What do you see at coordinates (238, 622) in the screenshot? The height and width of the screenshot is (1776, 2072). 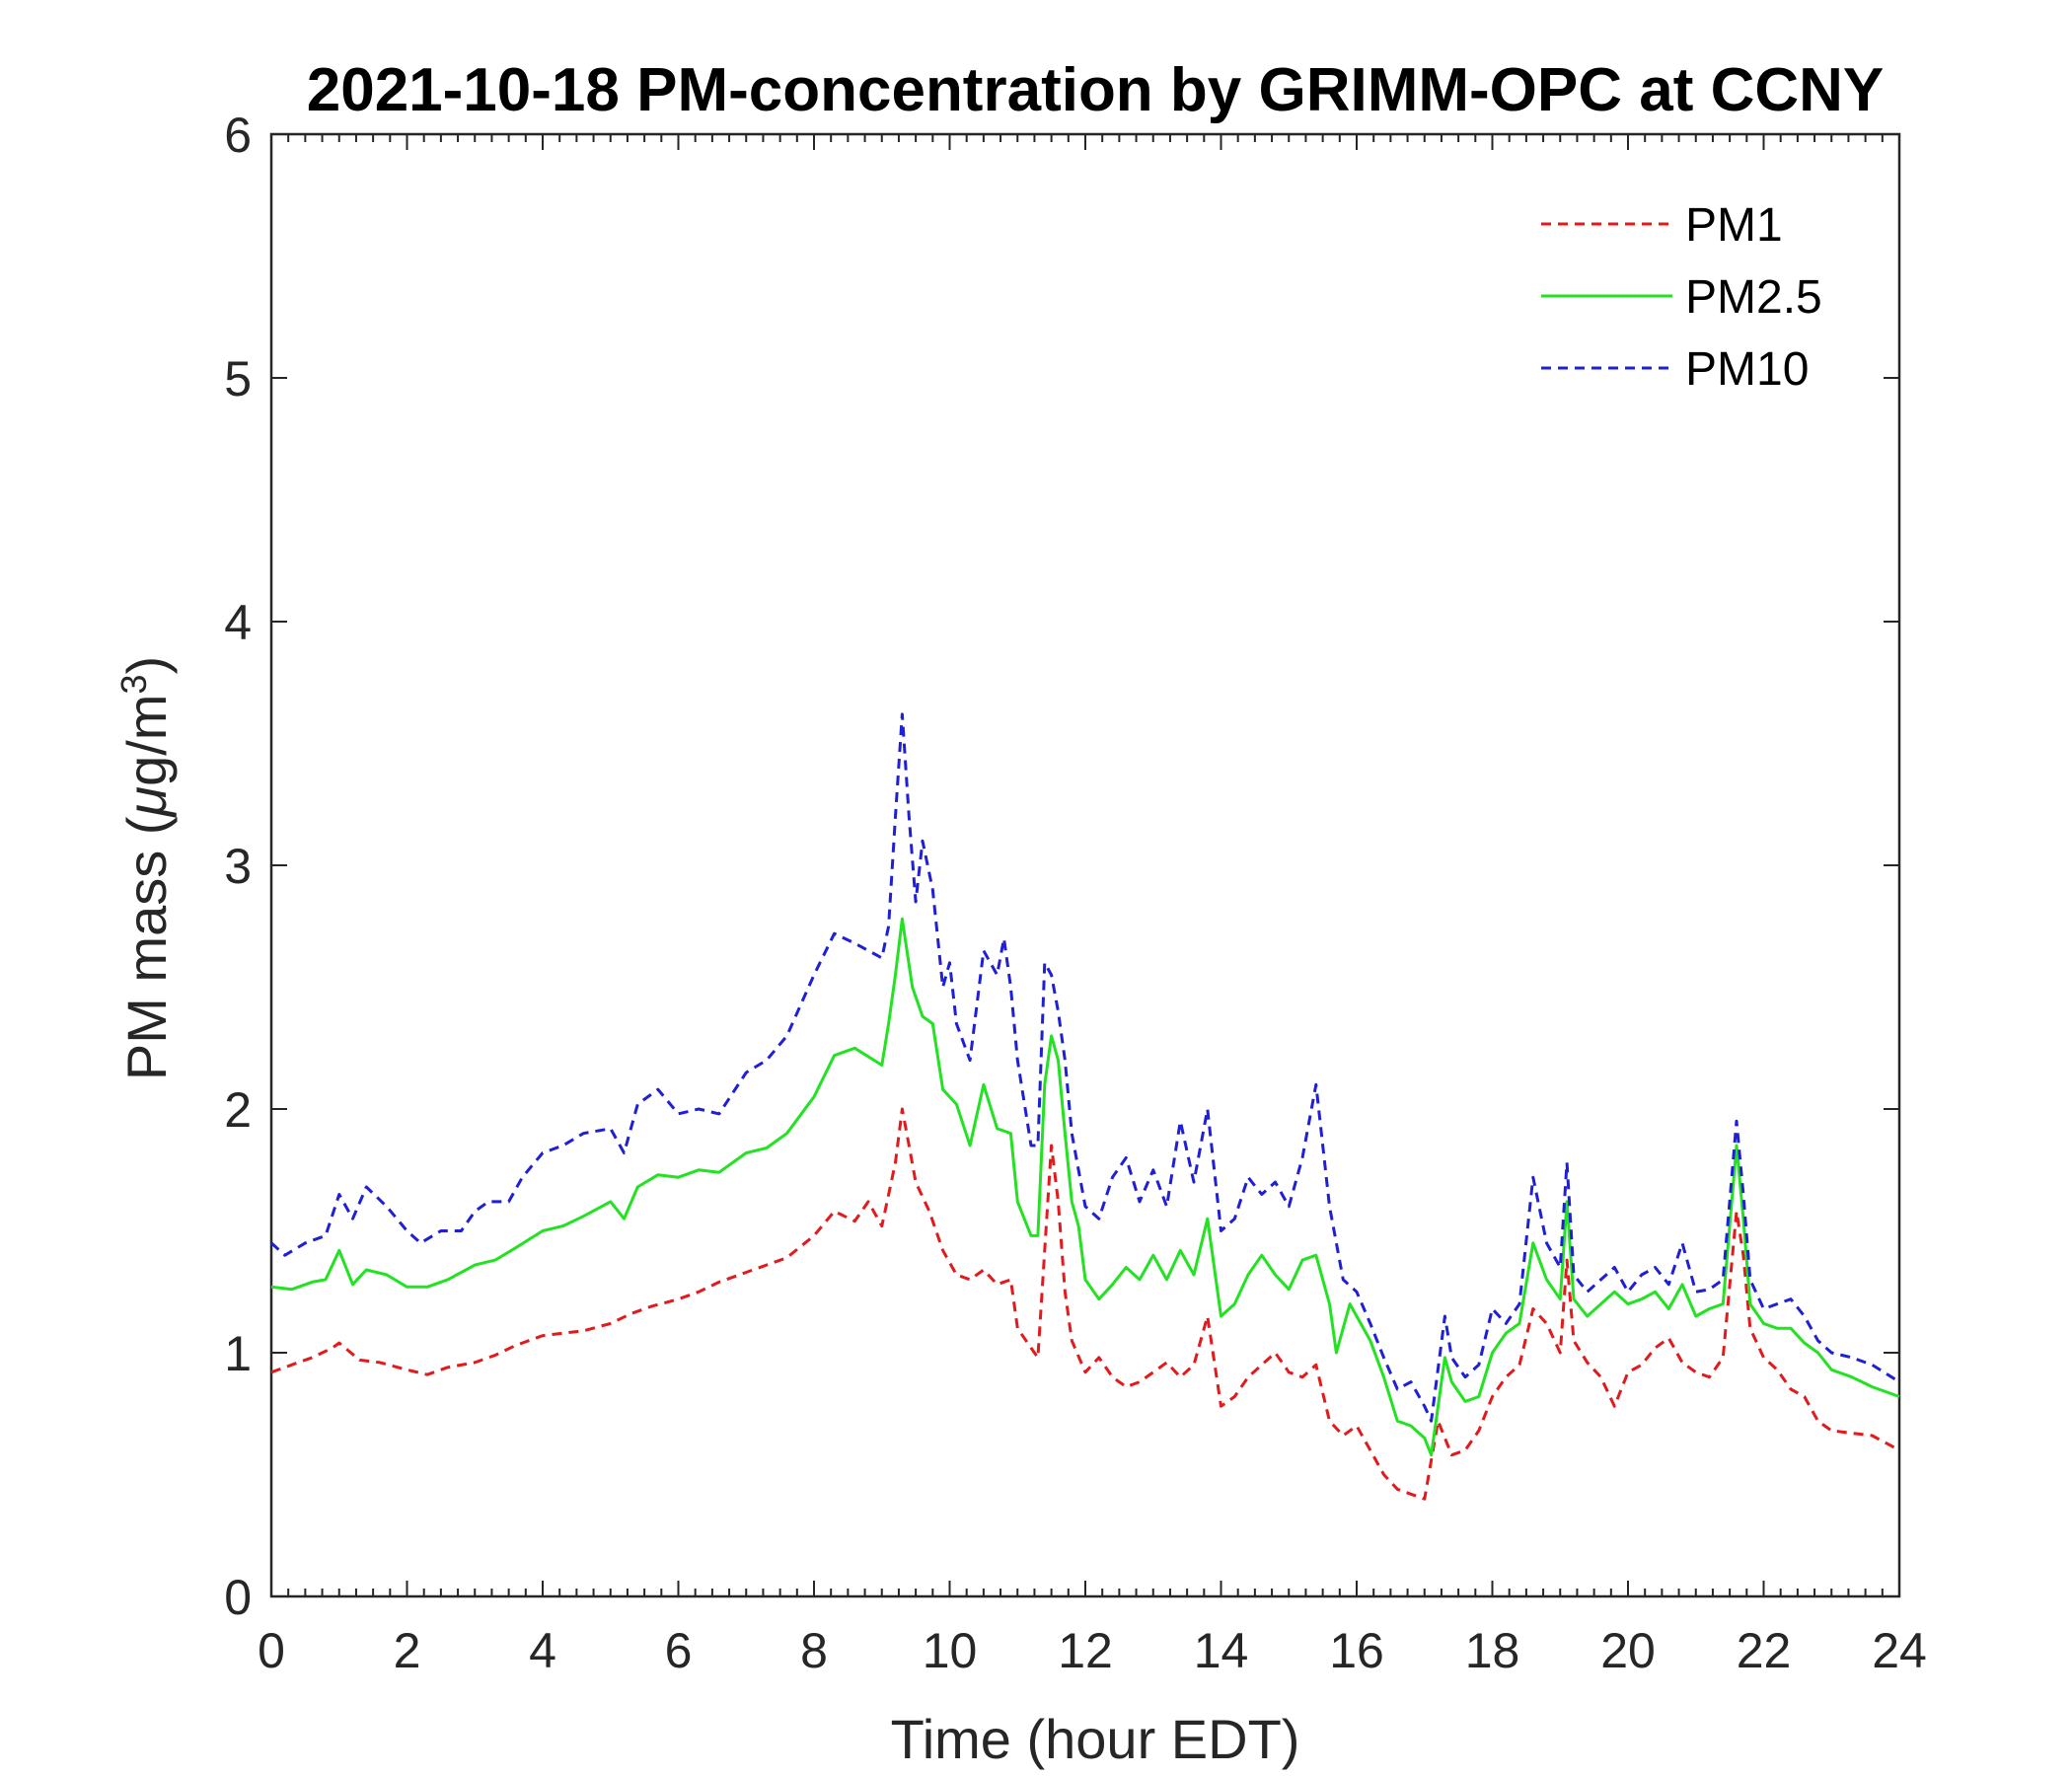 I see `y-tick-label: 4` at bounding box center [238, 622].